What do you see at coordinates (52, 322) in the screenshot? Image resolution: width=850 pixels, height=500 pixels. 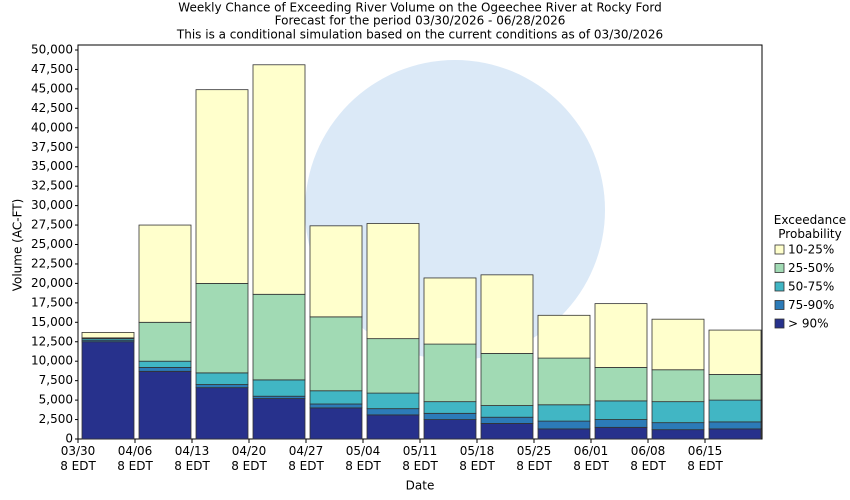 I see `y-tick-label: 15,000` at bounding box center [52, 322].